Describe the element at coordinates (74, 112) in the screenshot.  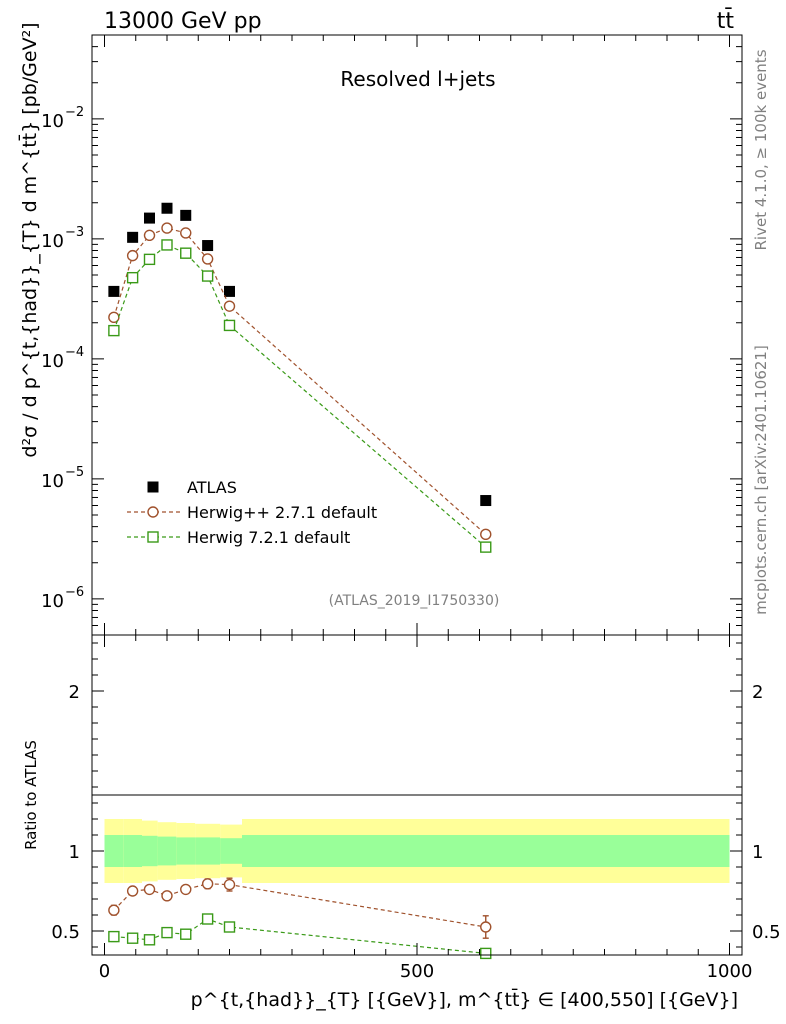
I see `y-tick-label-exponent: −2` at that location.